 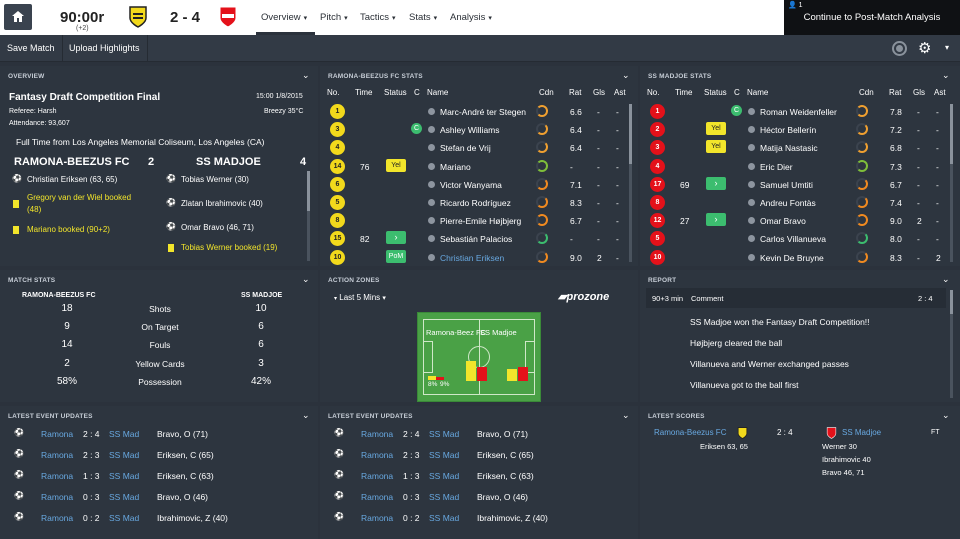 What do you see at coordinates (229, 247) in the screenshot?
I see `away-event-booking: Tobias Werner booked (19)` at bounding box center [229, 247].